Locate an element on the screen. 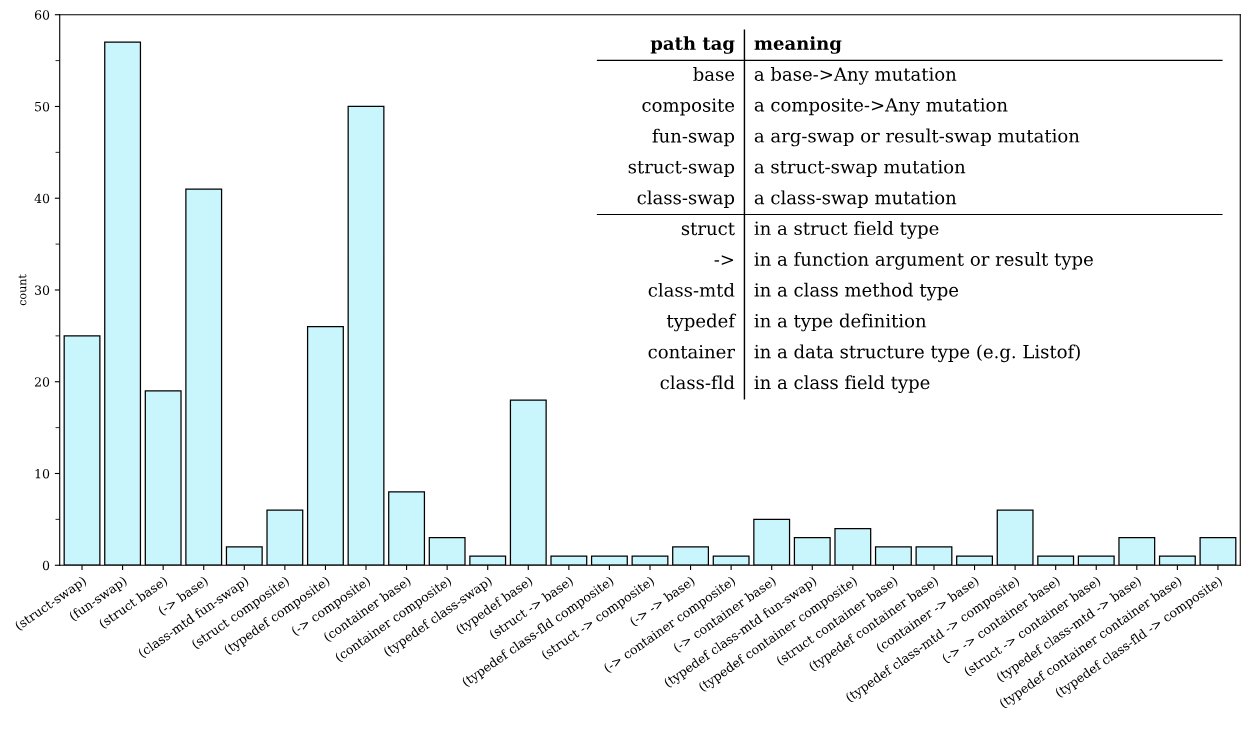 The height and width of the screenshot is (736, 1244). annotation: a base->Any mutation is located at coordinates (855, 75).